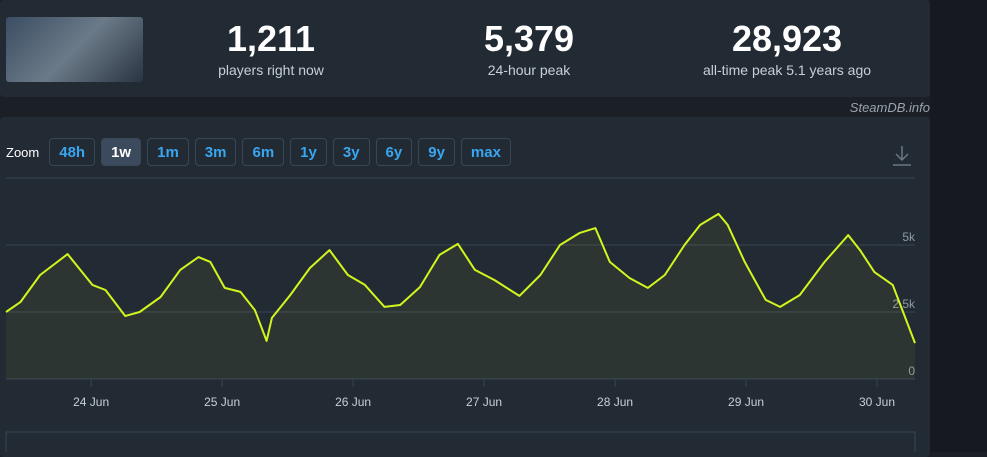 This screenshot has width=987, height=457. I want to click on stat-label: all-time peak 5.1 years ago, so click(787, 70).